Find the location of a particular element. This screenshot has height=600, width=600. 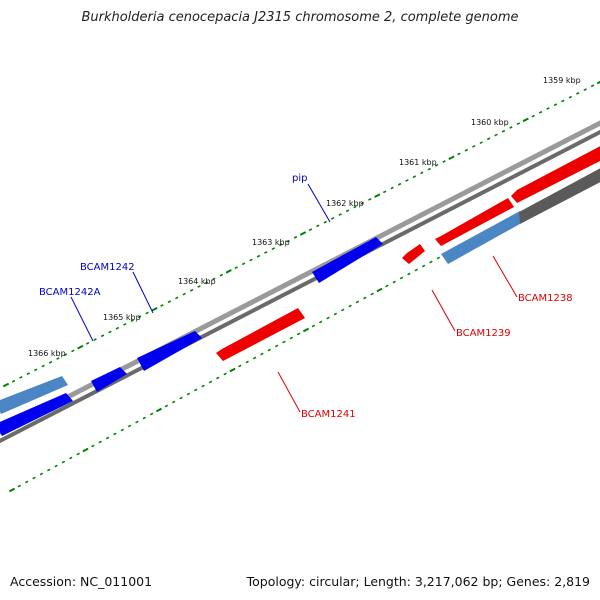

tick-label-1363: 1363 kbp is located at coordinates (271, 242).